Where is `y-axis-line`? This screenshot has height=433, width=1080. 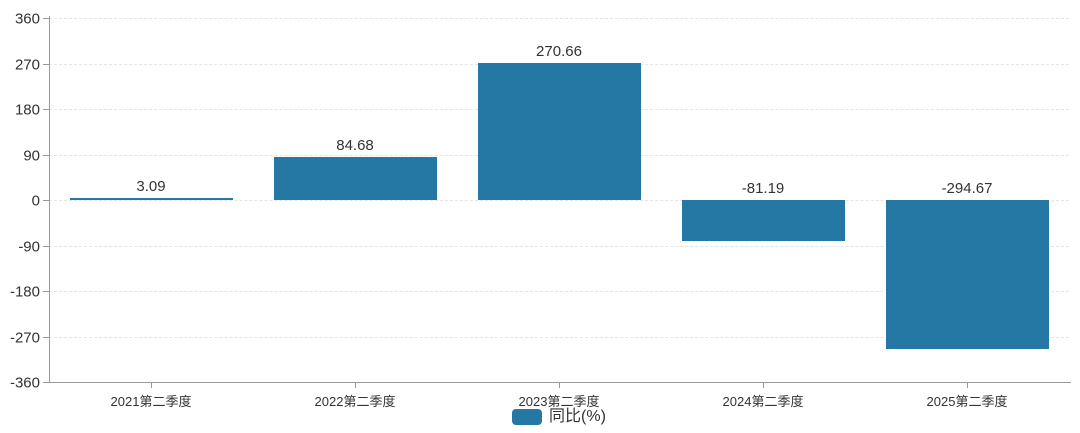 y-axis-line is located at coordinates (49, 199).